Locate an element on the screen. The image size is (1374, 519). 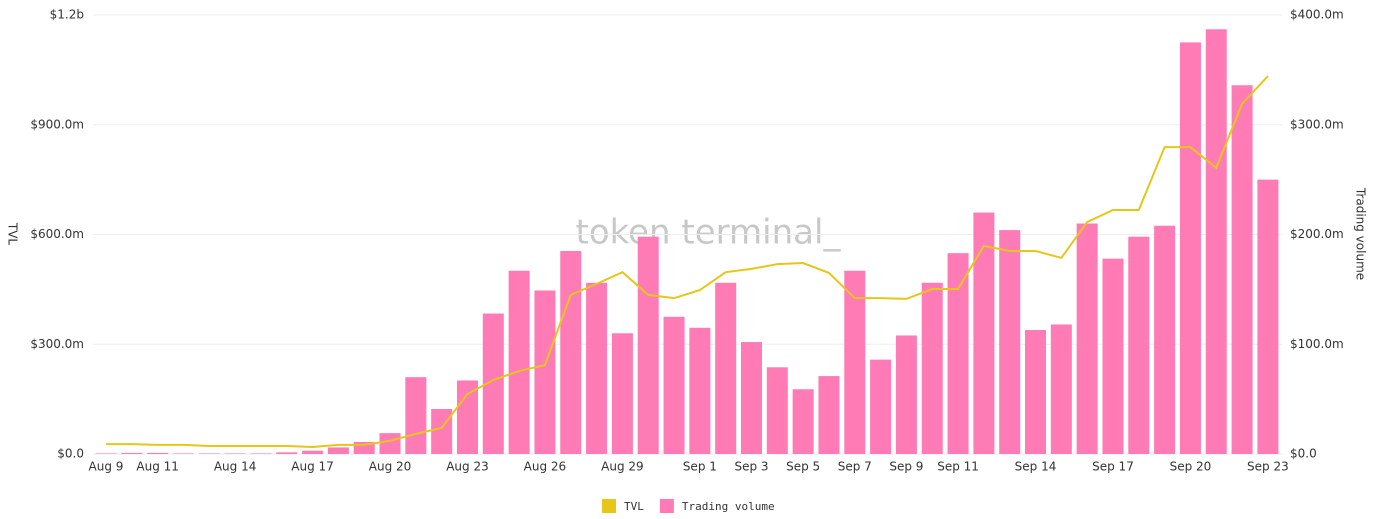
y2-axis-title: Trading volume is located at coordinates (1361, 233).